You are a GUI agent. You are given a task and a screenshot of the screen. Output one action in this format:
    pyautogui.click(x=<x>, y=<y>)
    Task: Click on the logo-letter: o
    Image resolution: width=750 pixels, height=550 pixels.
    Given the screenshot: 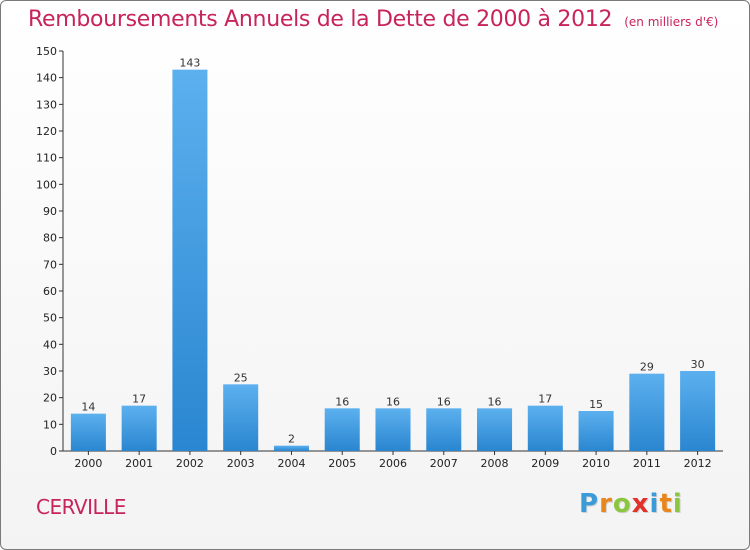 What is the action you would take?
    pyautogui.click(x=622, y=504)
    